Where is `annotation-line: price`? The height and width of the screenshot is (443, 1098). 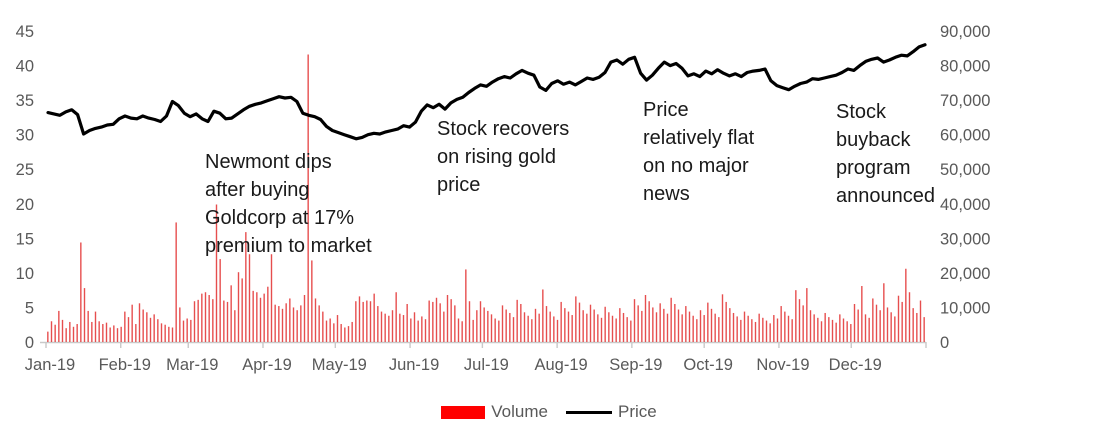 annotation-line: price is located at coordinates (459, 185).